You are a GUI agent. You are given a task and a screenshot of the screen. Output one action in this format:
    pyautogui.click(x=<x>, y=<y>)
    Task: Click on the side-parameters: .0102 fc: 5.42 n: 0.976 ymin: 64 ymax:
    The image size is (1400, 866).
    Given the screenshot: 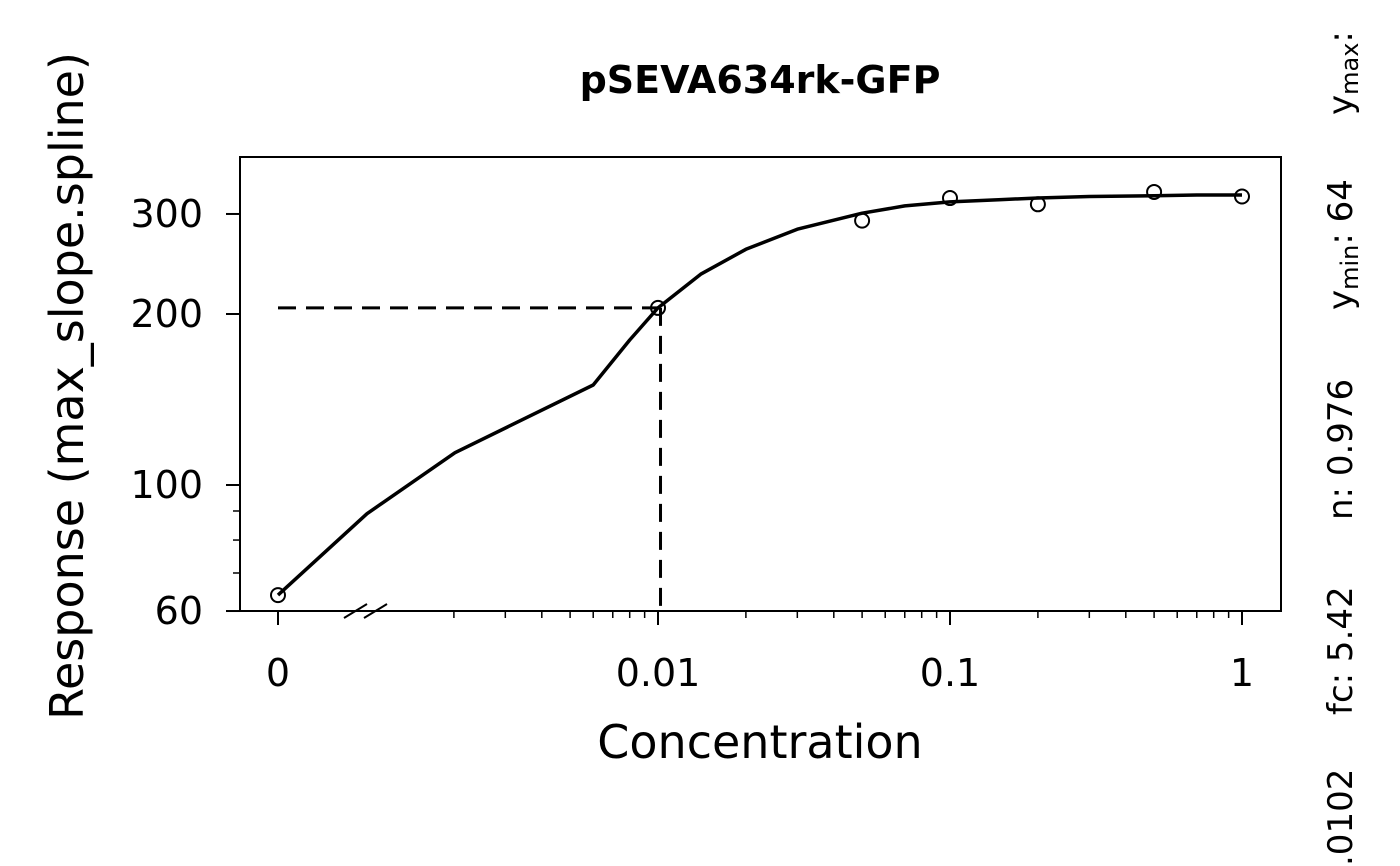 What is the action you would take?
    pyautogui.click(x=1342, y=448)
    